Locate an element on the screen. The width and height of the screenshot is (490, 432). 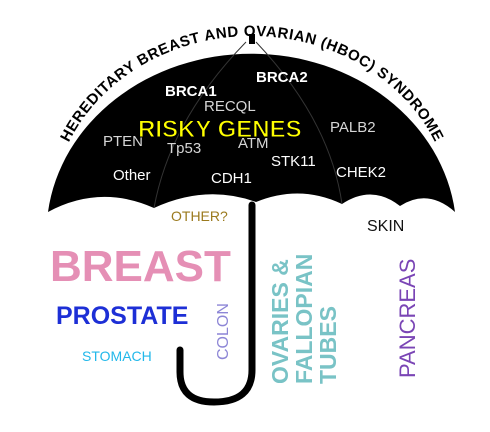
umbrella-shaft is located at coordinates (216, 303).